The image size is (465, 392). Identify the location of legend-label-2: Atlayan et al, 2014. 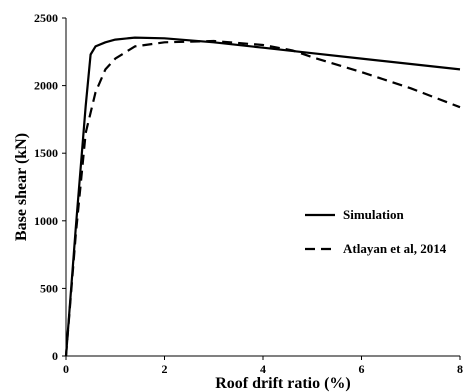
(395, 248).